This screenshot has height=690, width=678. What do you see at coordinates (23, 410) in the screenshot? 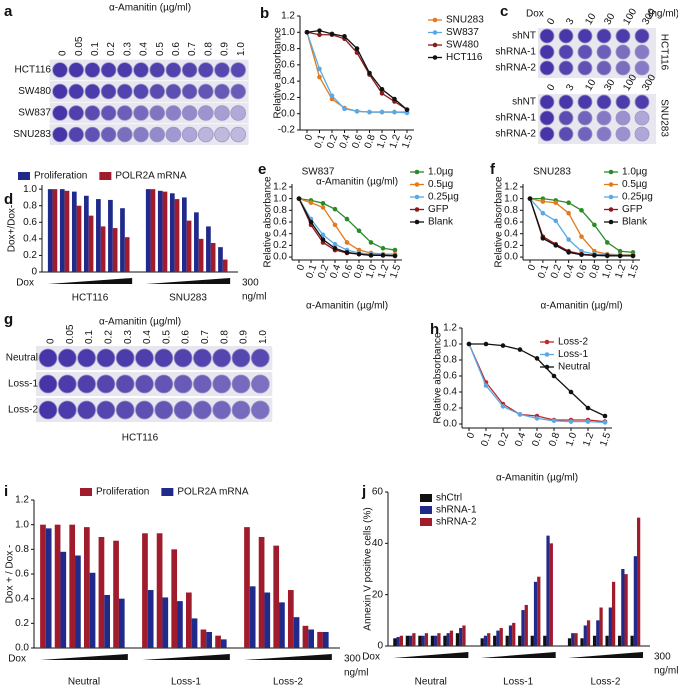
I see `row-label: Loss-2` at bounding box center [23, 410].